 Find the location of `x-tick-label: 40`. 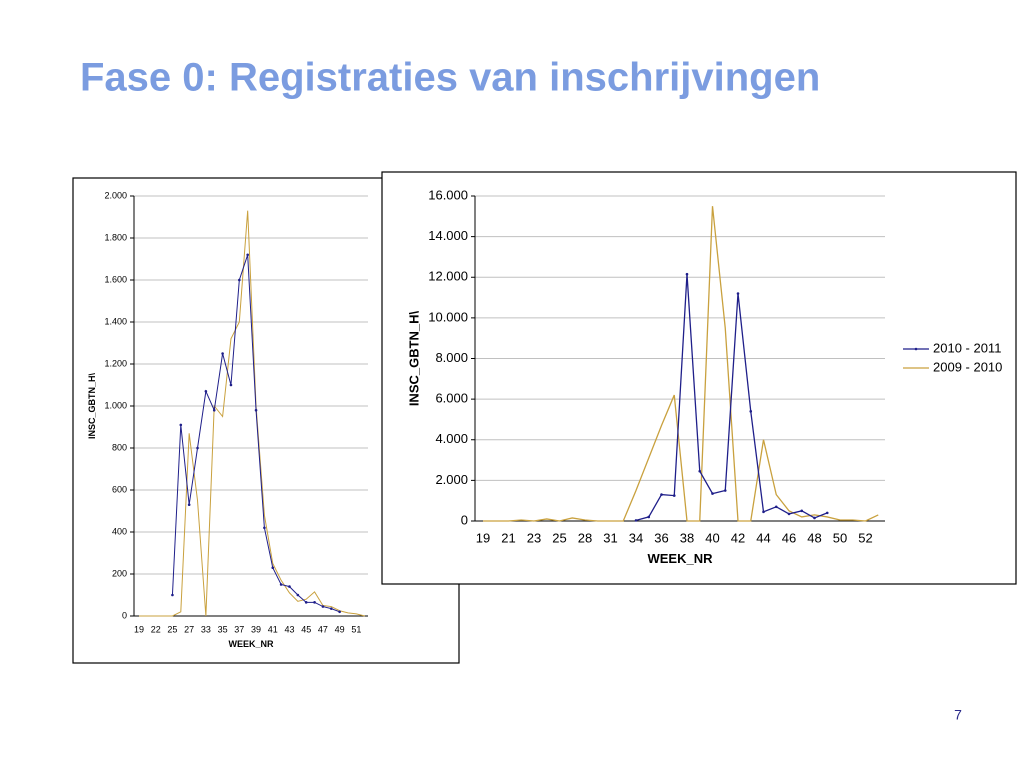

x-tick-label: 40 is located at coordinates (712, 537).